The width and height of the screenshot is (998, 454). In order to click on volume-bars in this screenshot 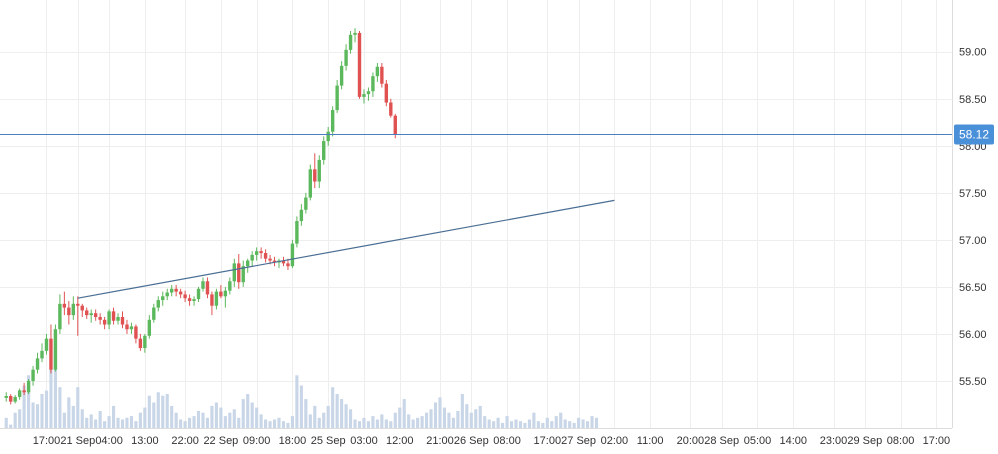, I will do `click(301, 387)`.